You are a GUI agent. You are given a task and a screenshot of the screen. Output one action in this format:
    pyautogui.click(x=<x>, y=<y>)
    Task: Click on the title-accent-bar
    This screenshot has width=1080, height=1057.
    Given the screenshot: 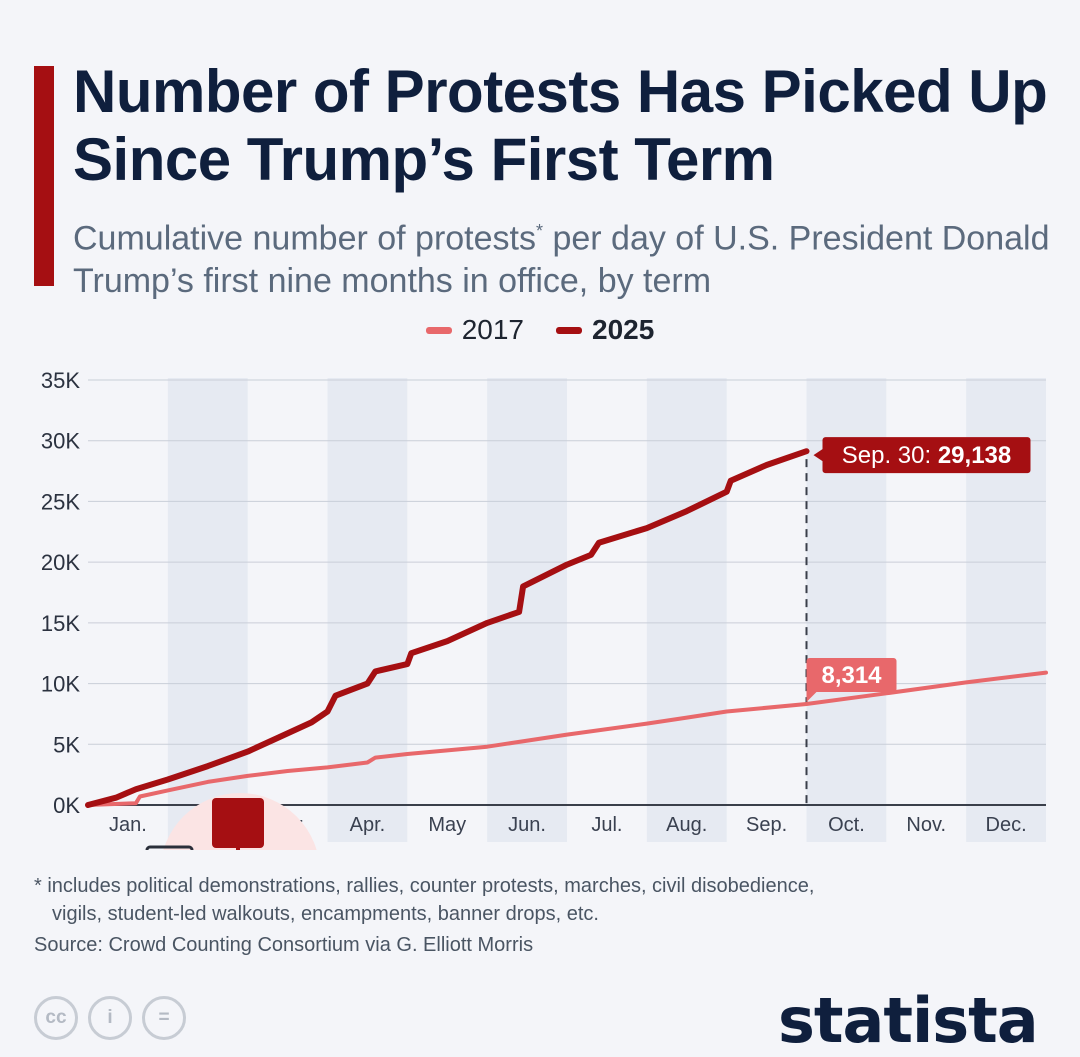 What is the action you would take?
    pyautogui.click(x=44, y=176)
    